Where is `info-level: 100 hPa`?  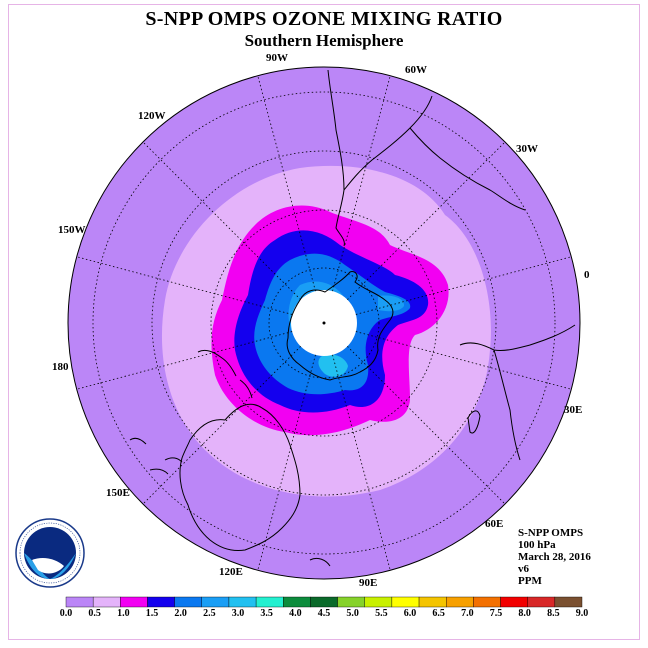 info-level: 100 hPa is located at coordinates (537, 545).